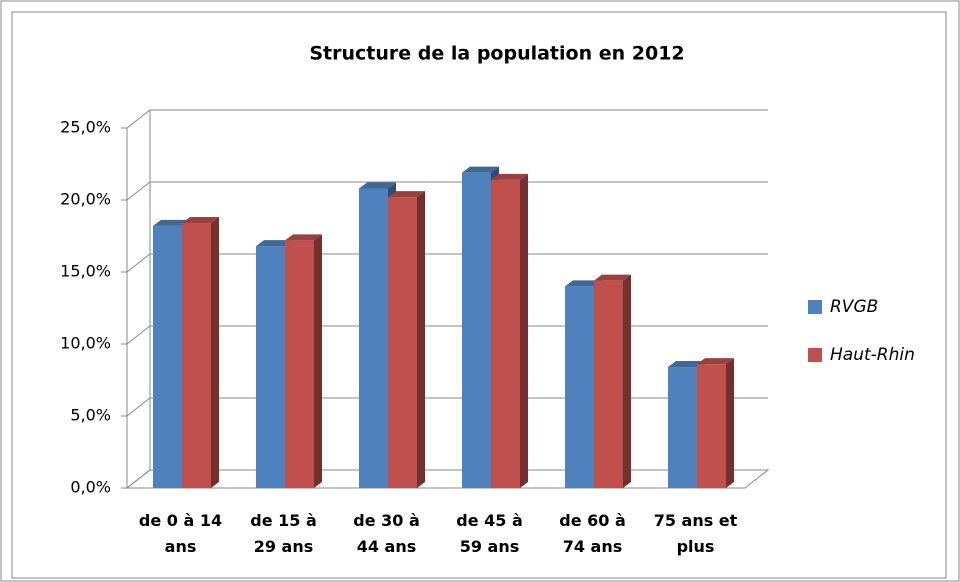 The height and width of the screenshot is (582, 960). What do you see at coordinates (85, 343) in the screenshot?
I see `y-tick-label: 10,0%` at bounding box center [85, 343].